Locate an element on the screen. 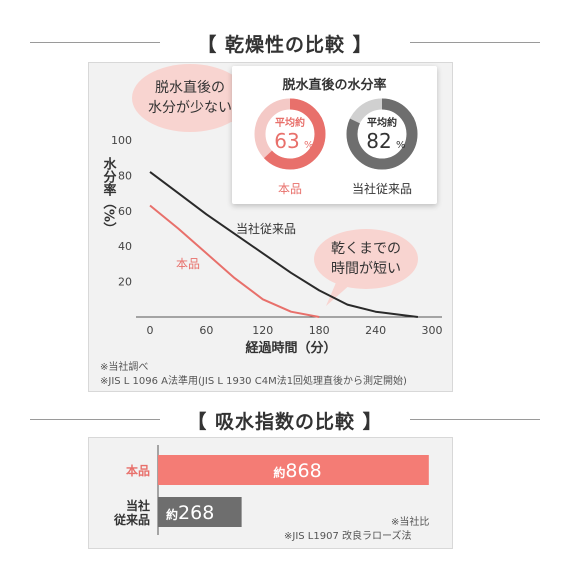  moisture-inset-card: 脱水直後の水分率 平均約 63% 平均約 82% 本品 当社従来品 is located at coordinates (334, 135).